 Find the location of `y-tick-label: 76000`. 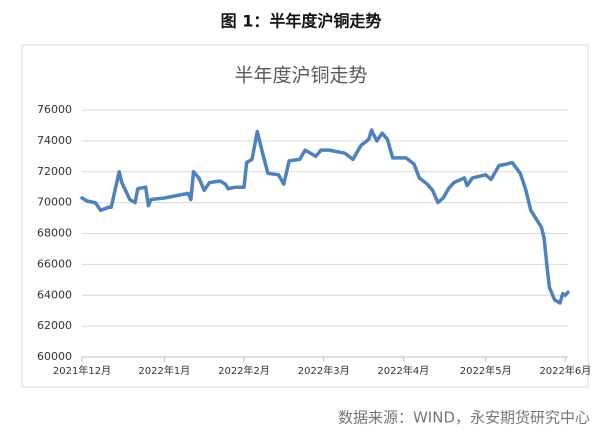

y-tick-label: 76000 is located at coordinates (54, 109).